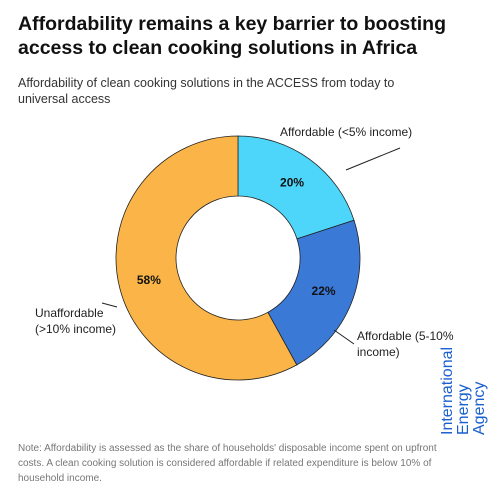  I want to click on value-label: 22%, so click(324, 291).